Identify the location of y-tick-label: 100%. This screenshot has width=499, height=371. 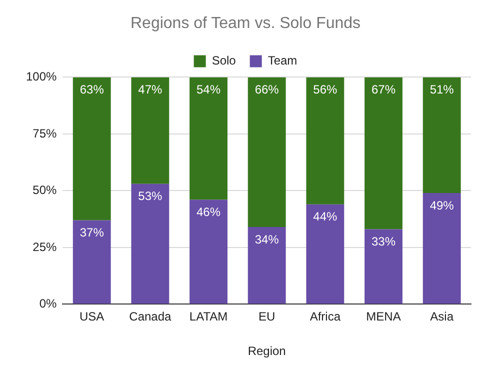
(42, 77).